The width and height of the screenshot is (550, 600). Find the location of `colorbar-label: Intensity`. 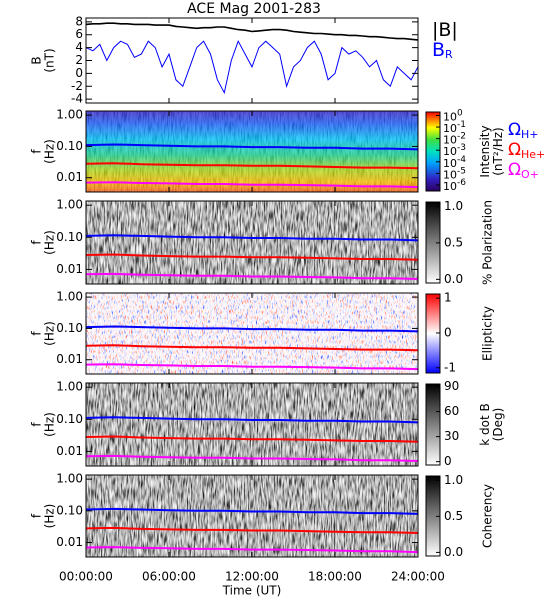

colorbar-label: Intensity is located at coordinates (485, 151).